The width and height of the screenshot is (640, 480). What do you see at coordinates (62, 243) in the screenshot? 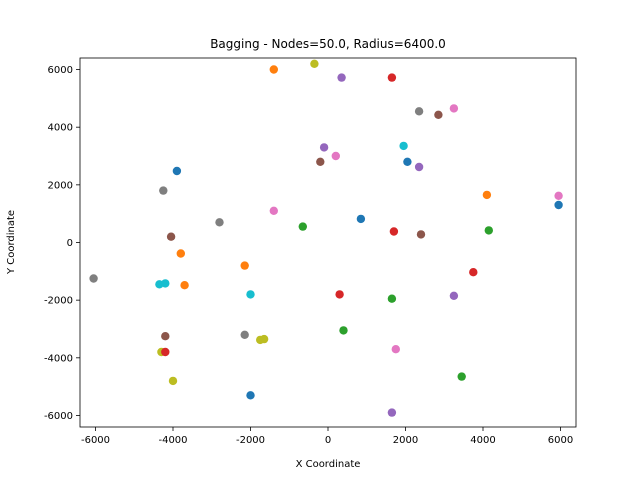
I see `y-axis-ticks: -6000 -4000 -2000 0 2000 4000 6000` at bounding box center [62, 243].